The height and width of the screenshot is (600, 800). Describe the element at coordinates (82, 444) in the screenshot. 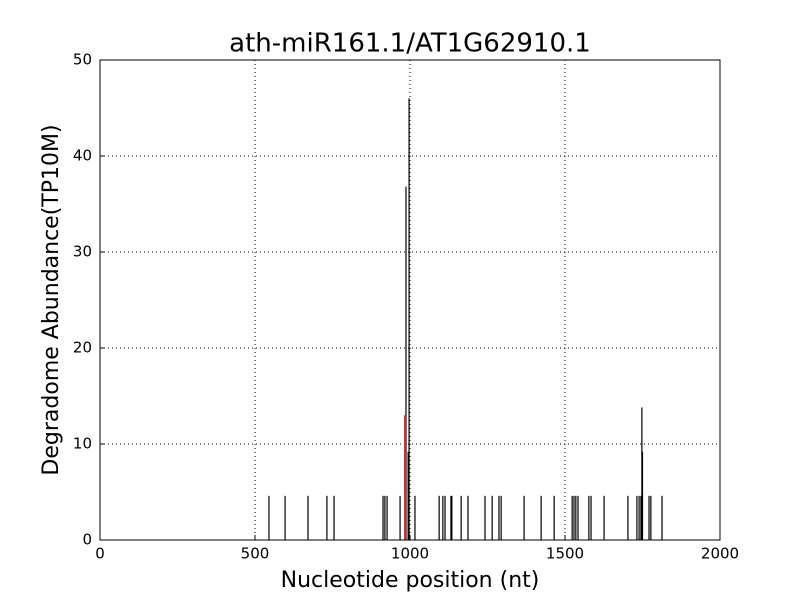

I see `y-tick-label: 10` at that location.